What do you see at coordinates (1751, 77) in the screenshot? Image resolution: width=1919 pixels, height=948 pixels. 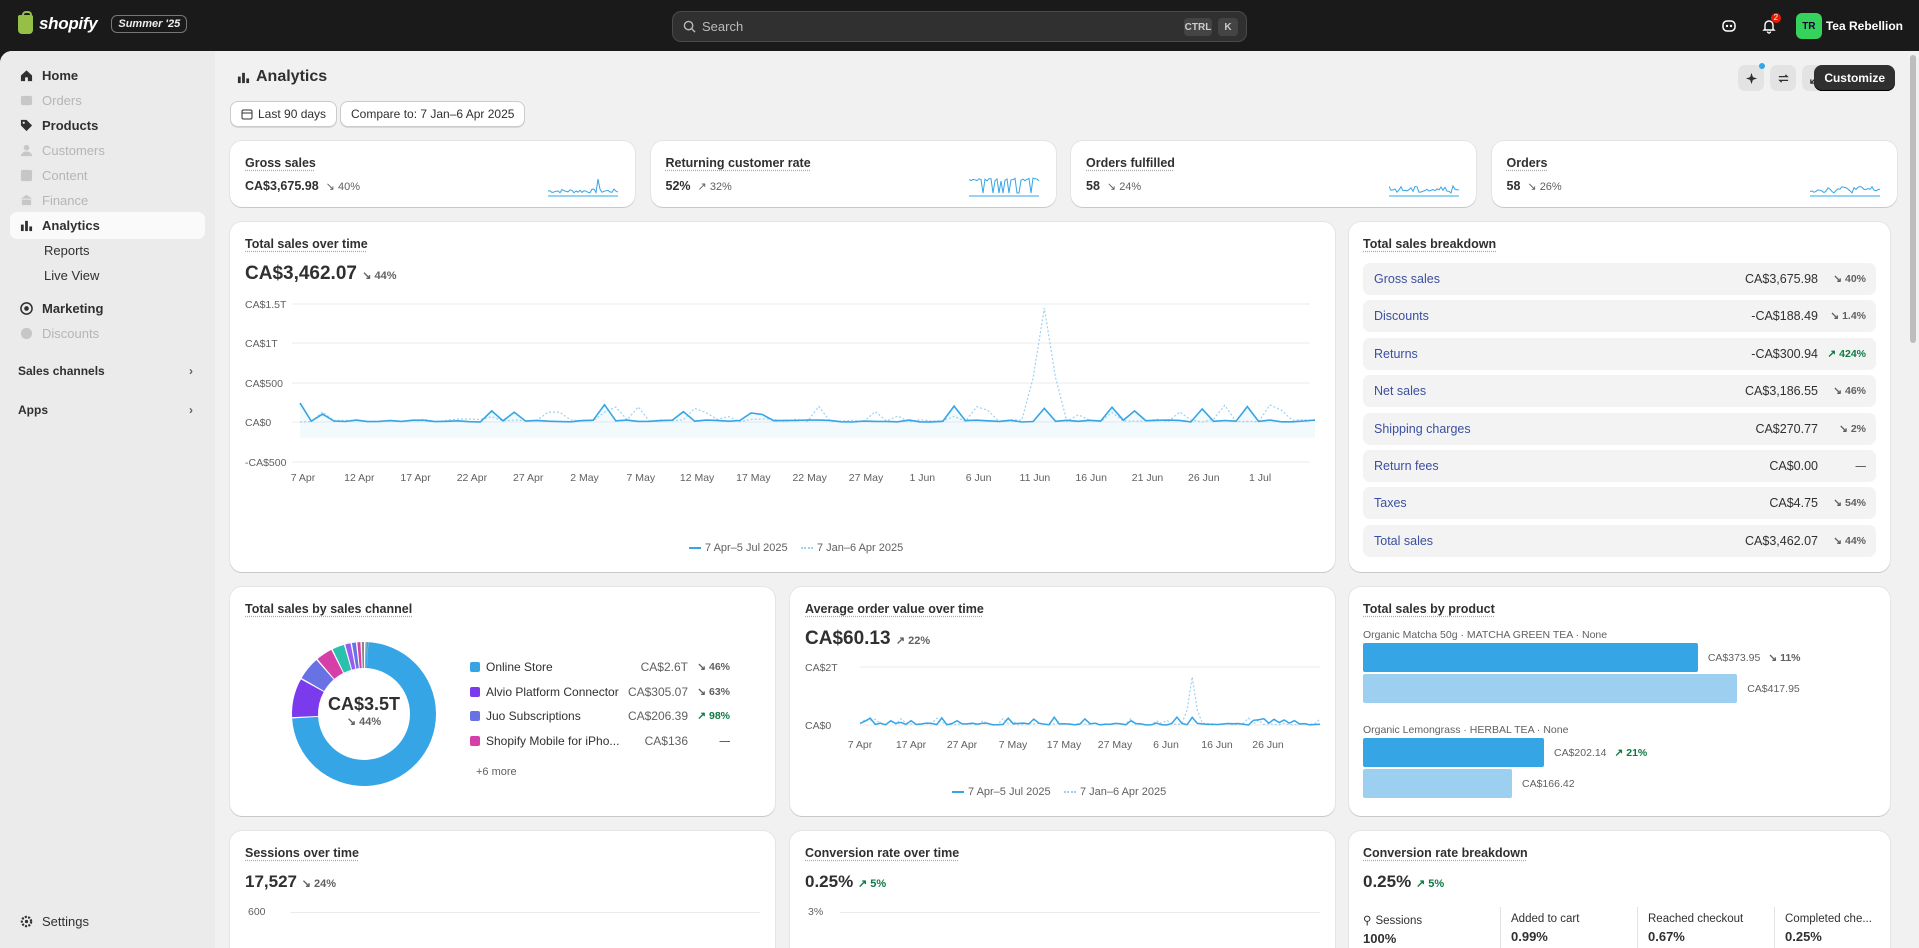 I see `sidekick-insights-button` at bounding box center [1751, 77].